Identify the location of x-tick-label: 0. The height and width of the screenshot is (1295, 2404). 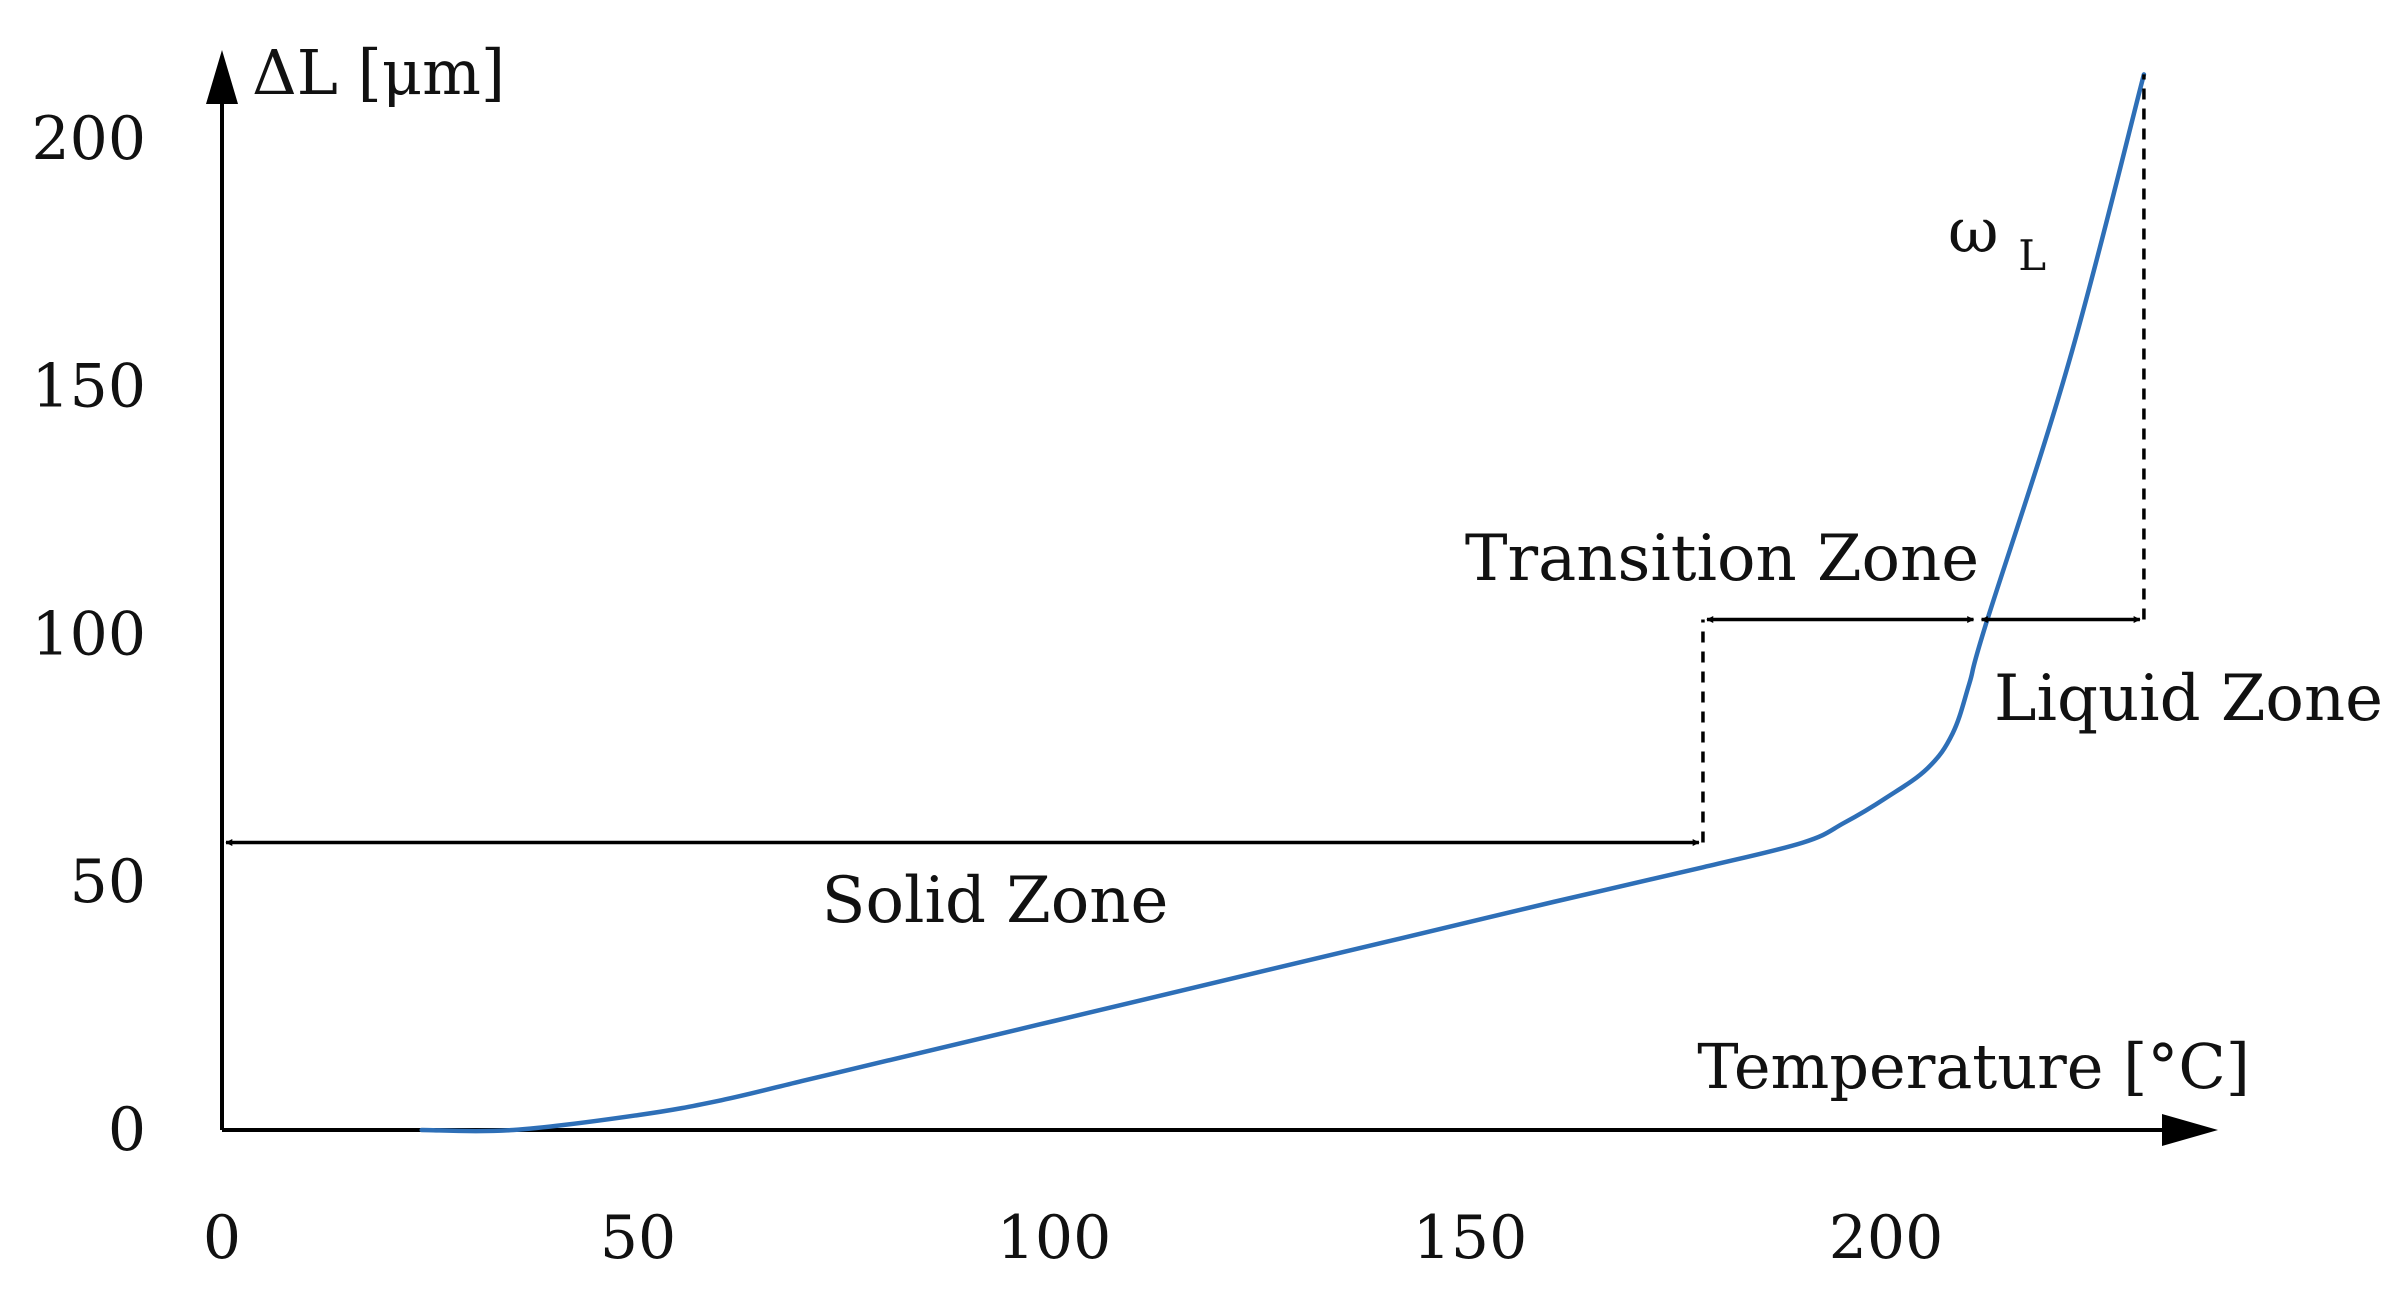
(222, 1238).